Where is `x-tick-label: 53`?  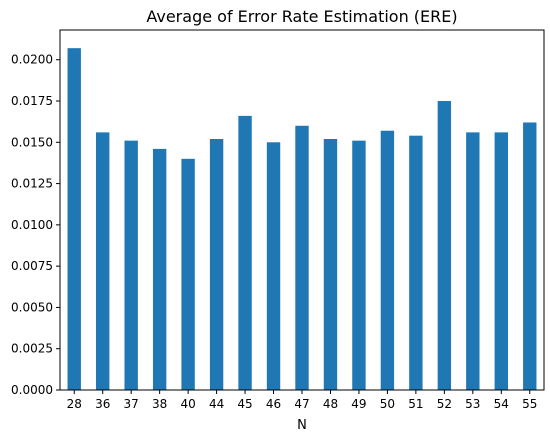 x-tick-label: 53 is located at coordinates (472, 404).